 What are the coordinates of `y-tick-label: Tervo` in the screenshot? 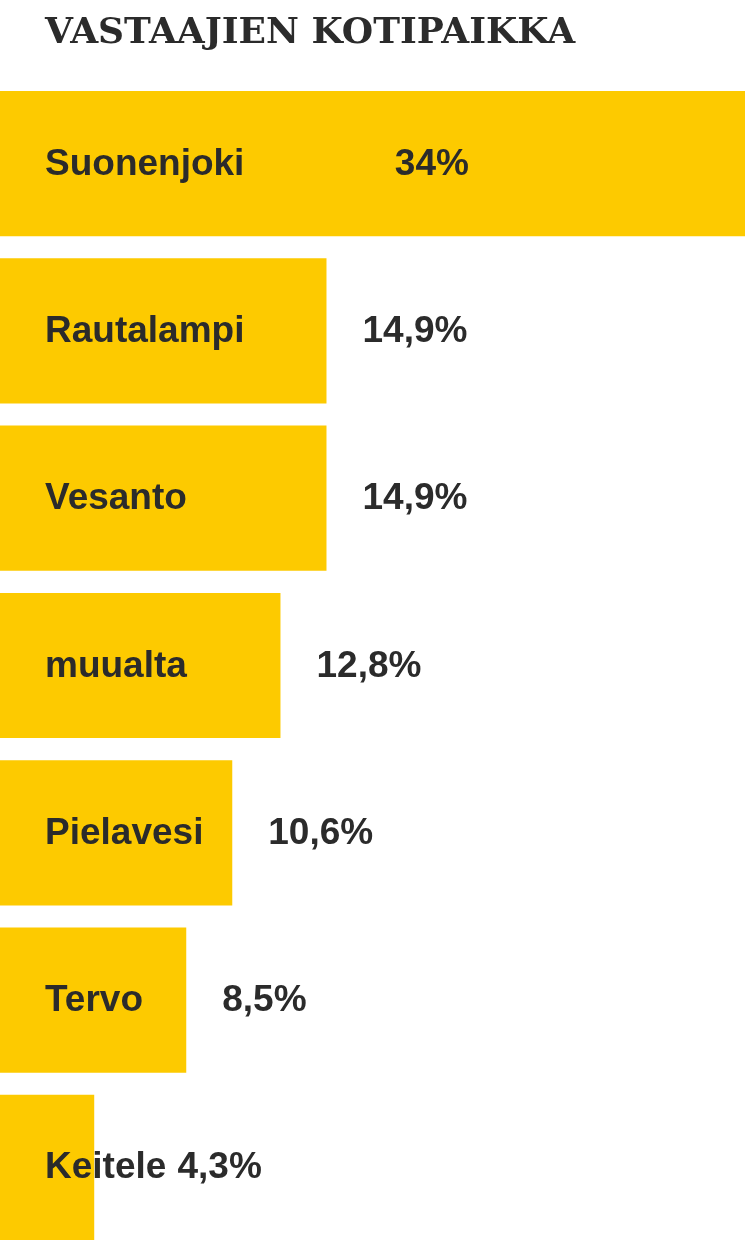 It's located at (94, 999).